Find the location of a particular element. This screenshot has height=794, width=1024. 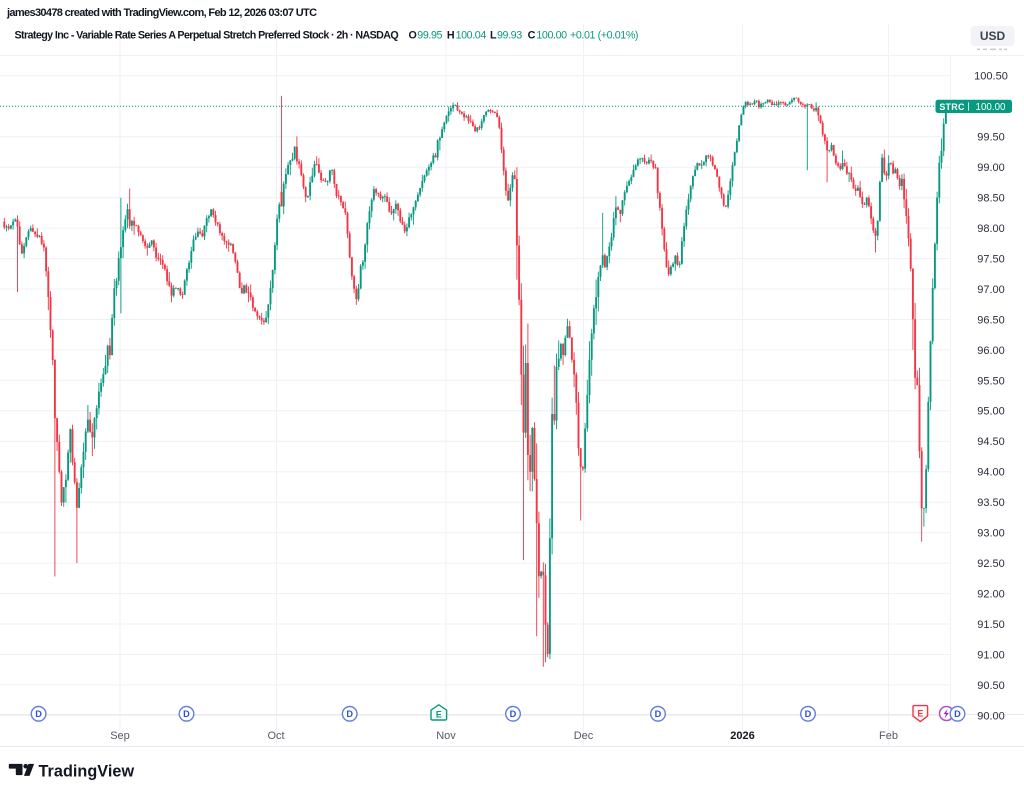

svg-text: 92.00 is located at coordinates (991, 595).